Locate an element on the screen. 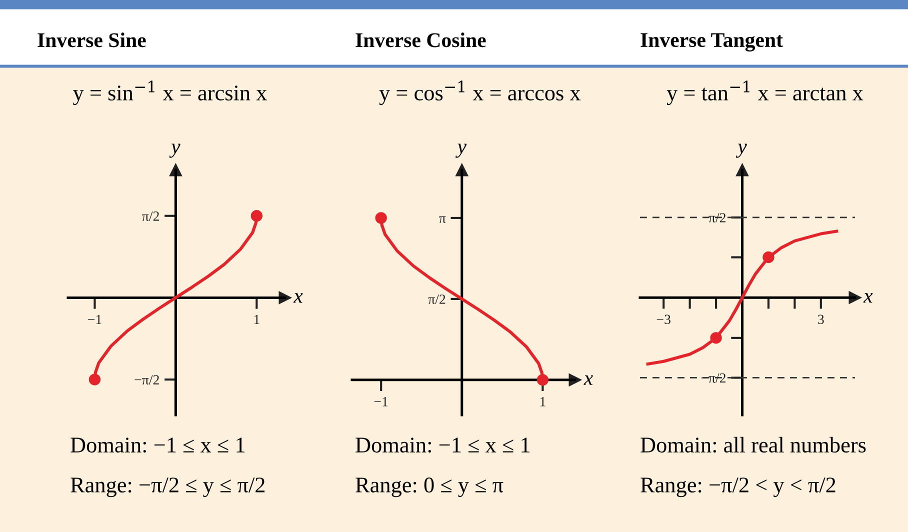 The width and height of the screenshot is (908, 532). chart-title: Inverse Sine is located at coordinates (92, 40).